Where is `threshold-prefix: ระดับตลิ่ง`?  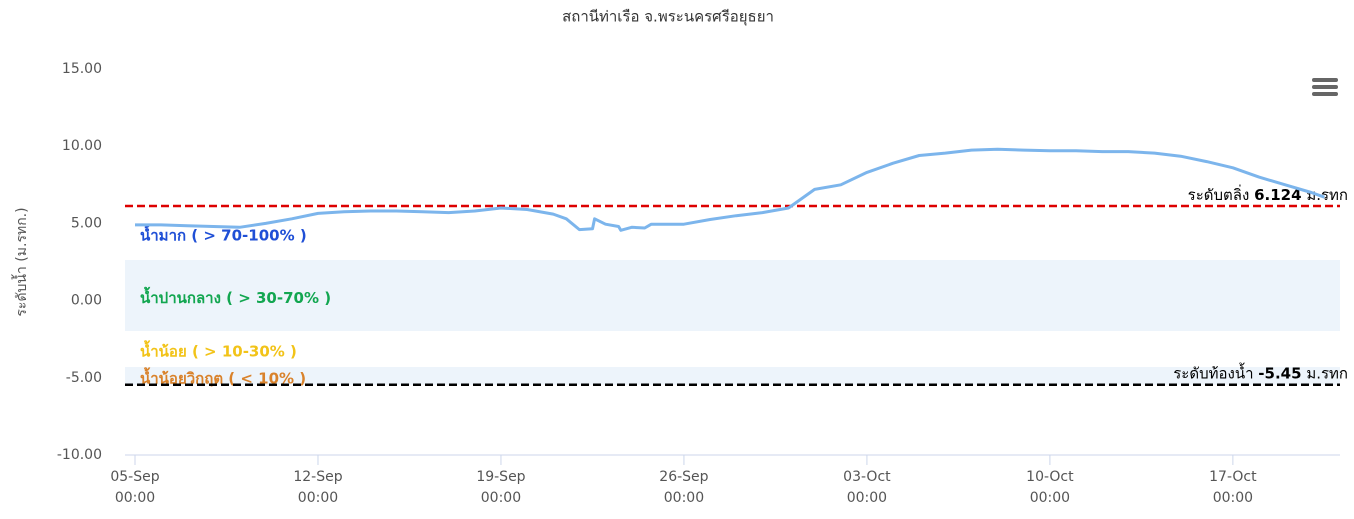 threshold-prefix: ระดับตลิ่ง is located at coordinates (1219, 194).